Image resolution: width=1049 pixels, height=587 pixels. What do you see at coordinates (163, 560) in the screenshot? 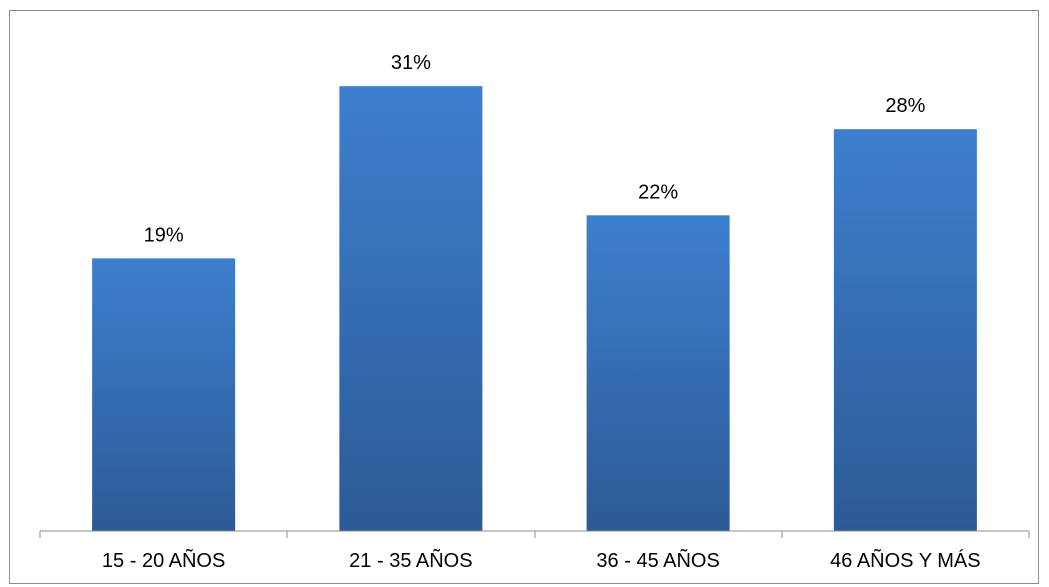
I see `x-tick-label: 15 - 20 AÑOS` at bounding box center [163, 560].